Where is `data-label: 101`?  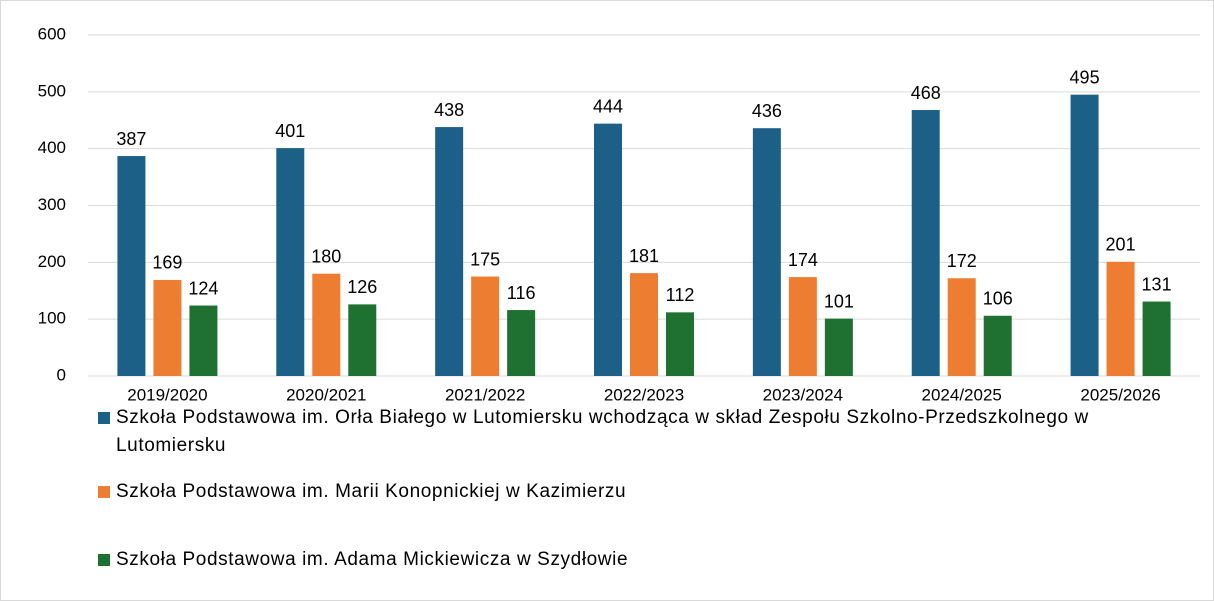 data-label: 101 is located at coordinates (839, 301).